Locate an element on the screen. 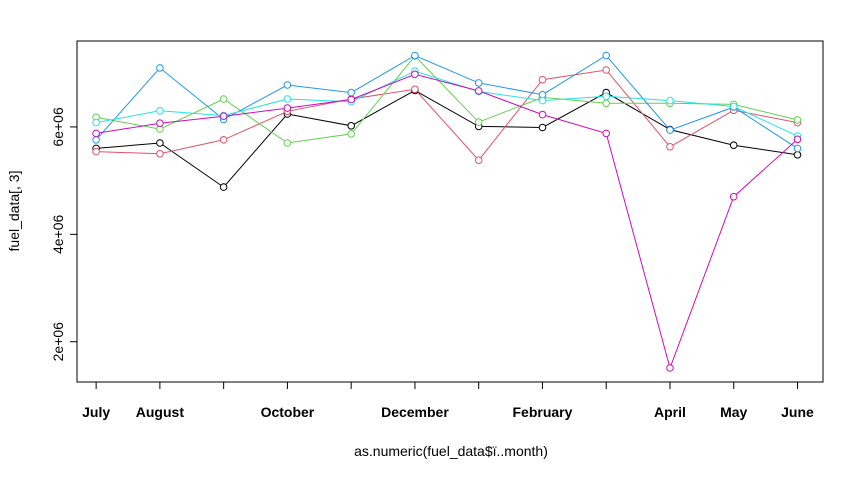  y-tick-label: 6e+06 is located at coordinates (58, 127).